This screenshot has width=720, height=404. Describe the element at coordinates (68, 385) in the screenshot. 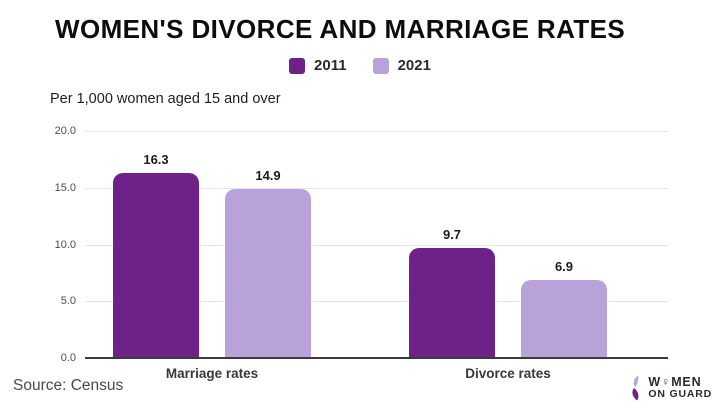

I see `source-text: Source: Census` at that location.